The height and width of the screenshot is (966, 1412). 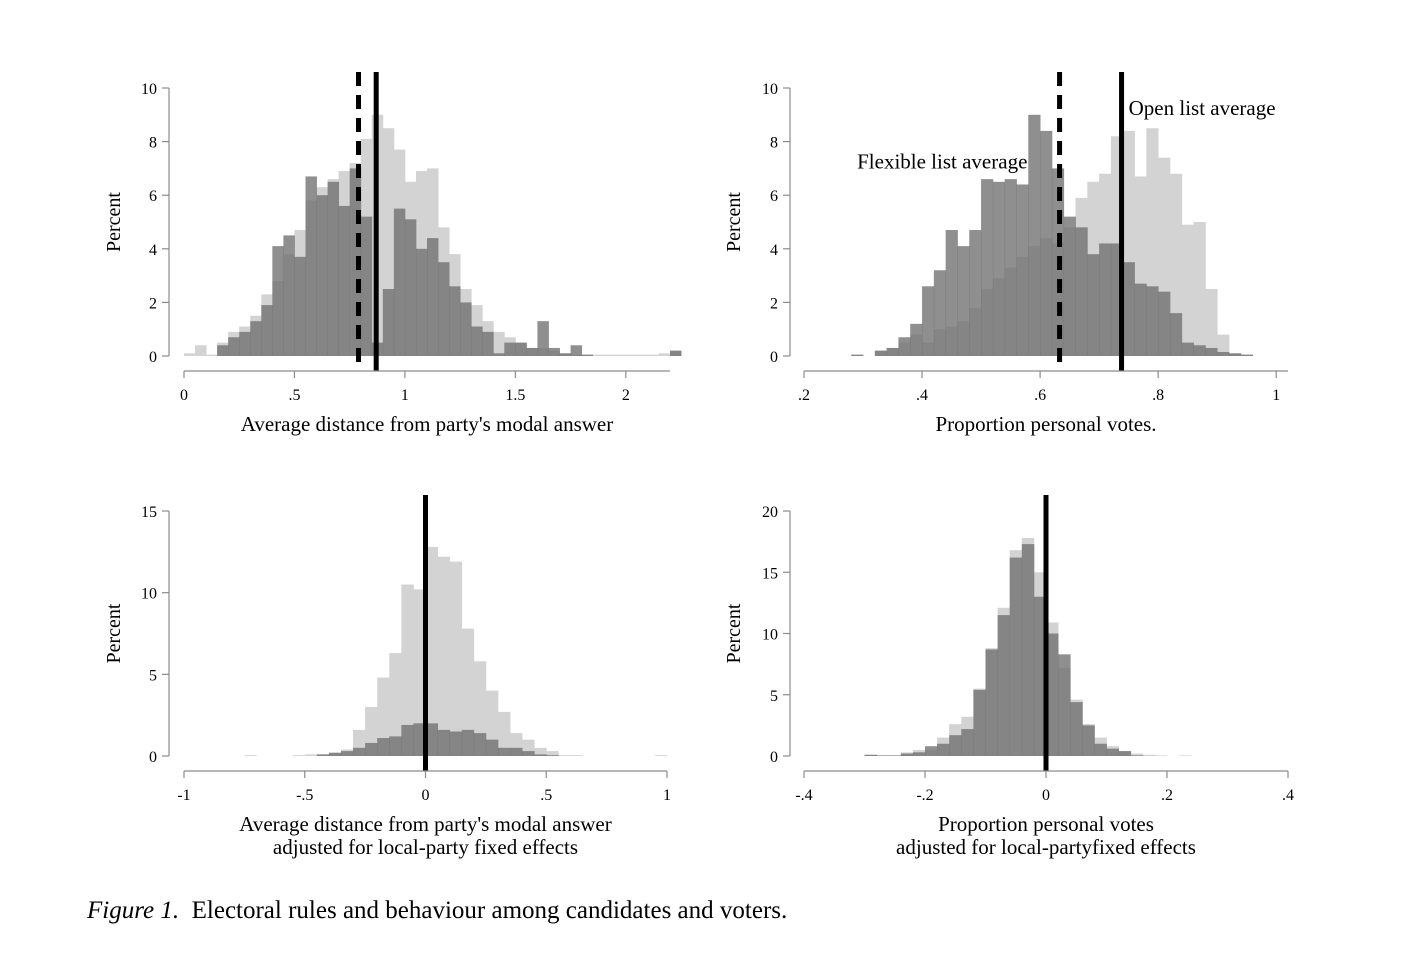 What do you see at coordinates (774, 757) in the screenshot?
I see `y-tick-label: 0` at bounding box center [774, 757].